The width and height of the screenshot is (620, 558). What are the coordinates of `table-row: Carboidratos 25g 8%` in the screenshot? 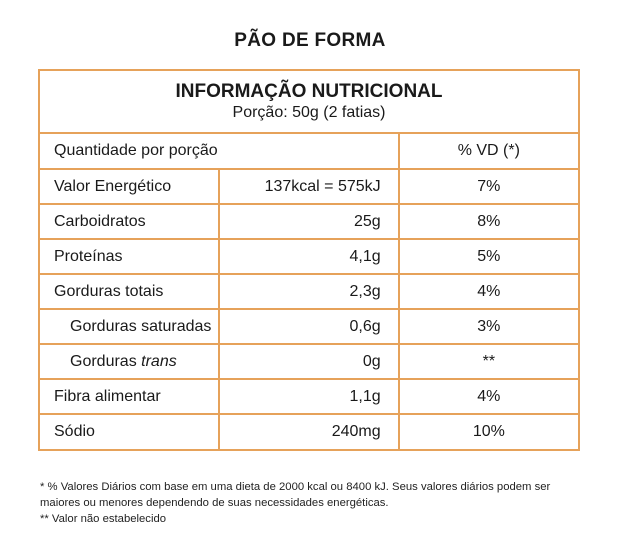 It's located at (309, 222).